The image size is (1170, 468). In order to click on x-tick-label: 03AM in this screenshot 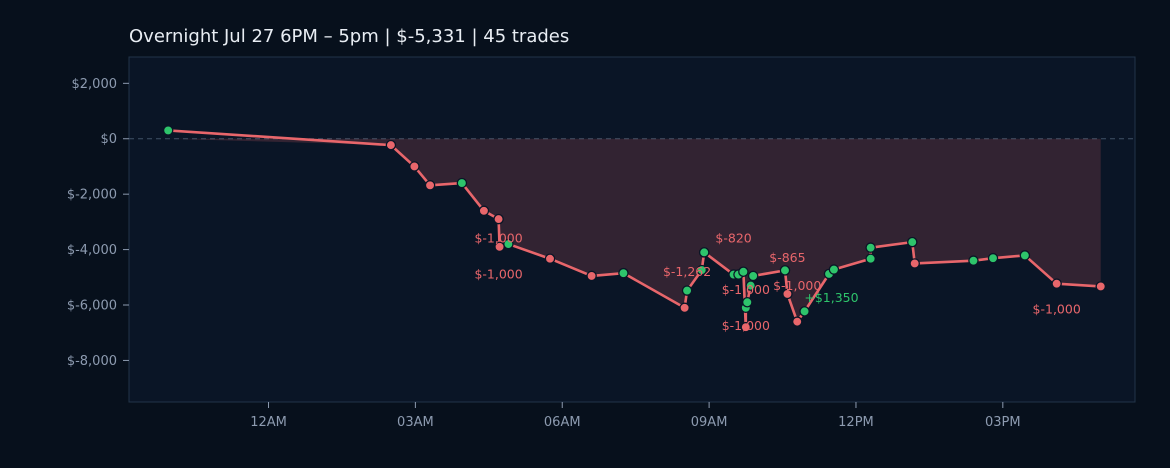, I will do `click(415, 422)`.